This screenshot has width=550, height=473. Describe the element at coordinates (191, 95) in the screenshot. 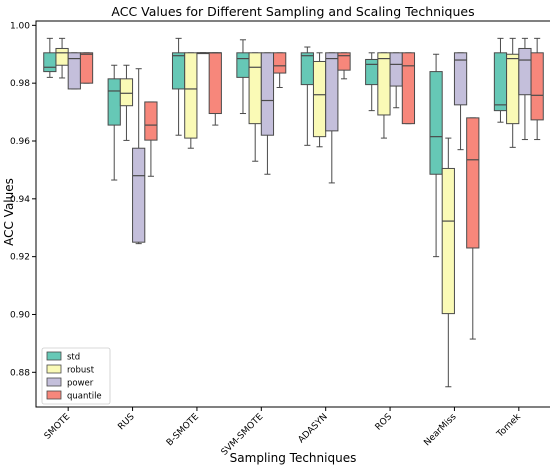

I see `box-b-smote-robust-box` at that location.